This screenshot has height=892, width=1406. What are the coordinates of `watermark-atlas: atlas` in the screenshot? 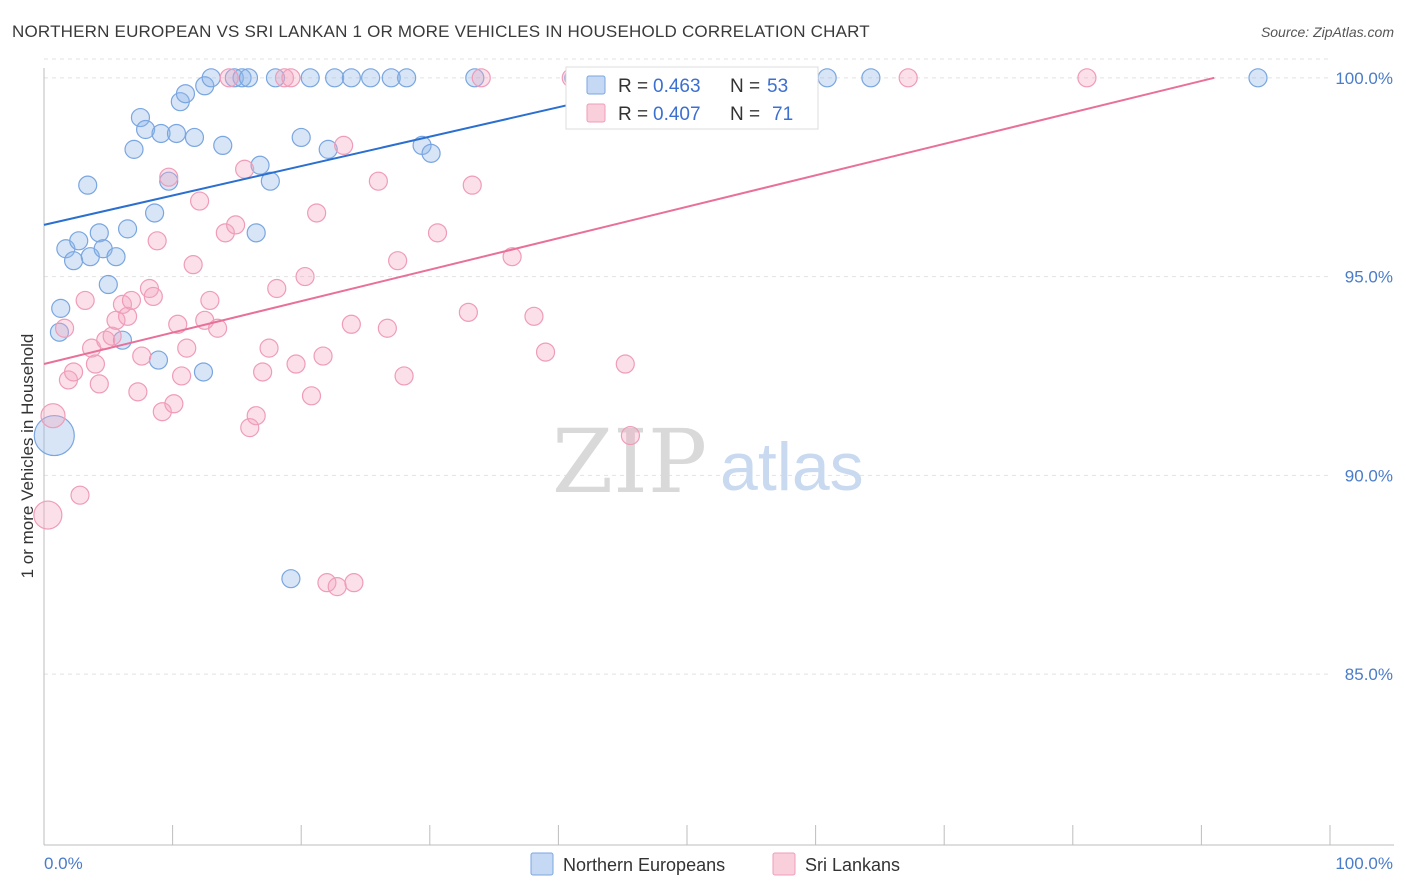 It's located at (792, 467).